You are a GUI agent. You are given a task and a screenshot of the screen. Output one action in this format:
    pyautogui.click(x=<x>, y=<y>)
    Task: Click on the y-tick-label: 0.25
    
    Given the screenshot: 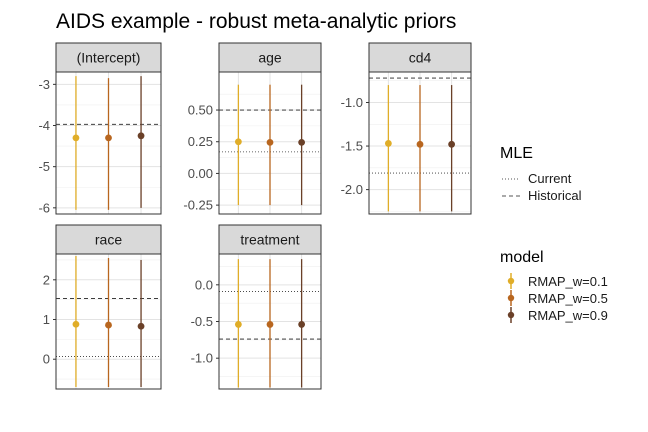 What is the action you would take?
    pyautogui.click(x=200, y=141)
    